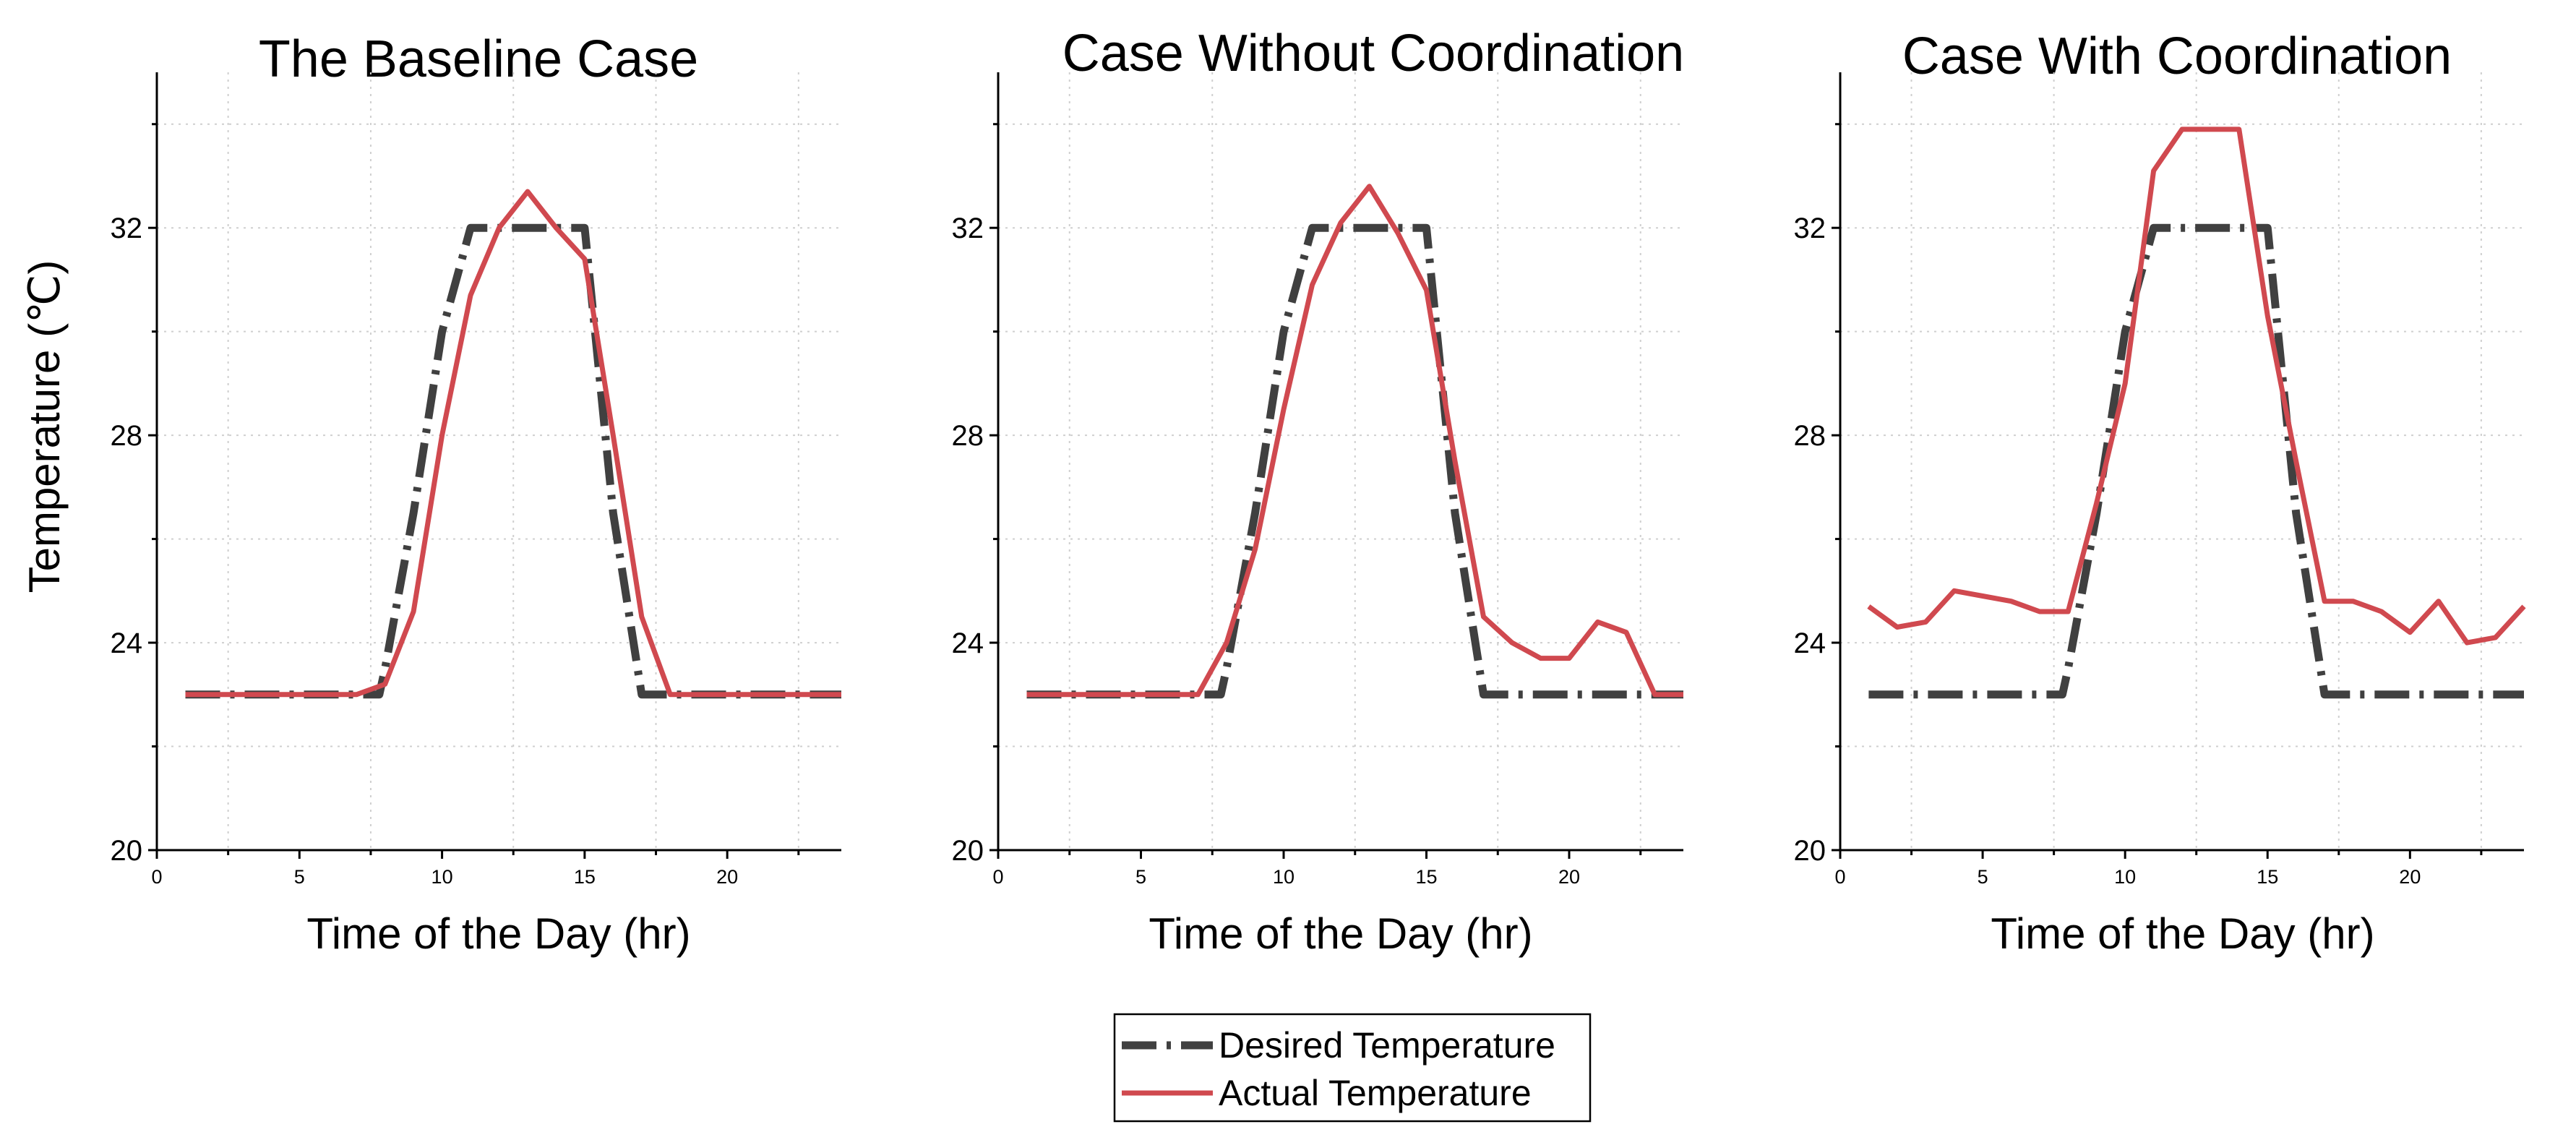 Image resolution: width=2576 pixels, height=1140 pixels. I want to click on legend-desired-label: Desired Temperature, so click(1387, 1045).